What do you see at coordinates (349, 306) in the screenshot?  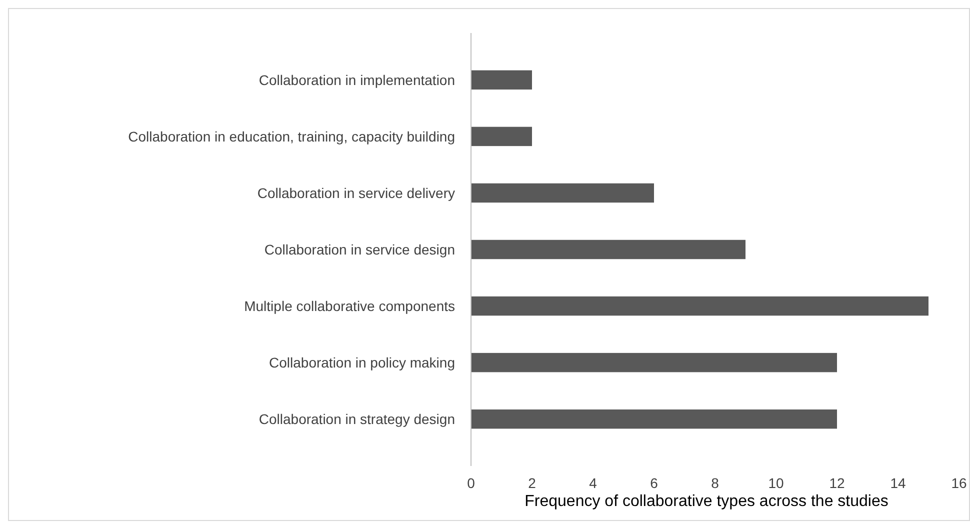 I see `y-tick-label: Multiple collaborative components` at bounding box center [349, 306].